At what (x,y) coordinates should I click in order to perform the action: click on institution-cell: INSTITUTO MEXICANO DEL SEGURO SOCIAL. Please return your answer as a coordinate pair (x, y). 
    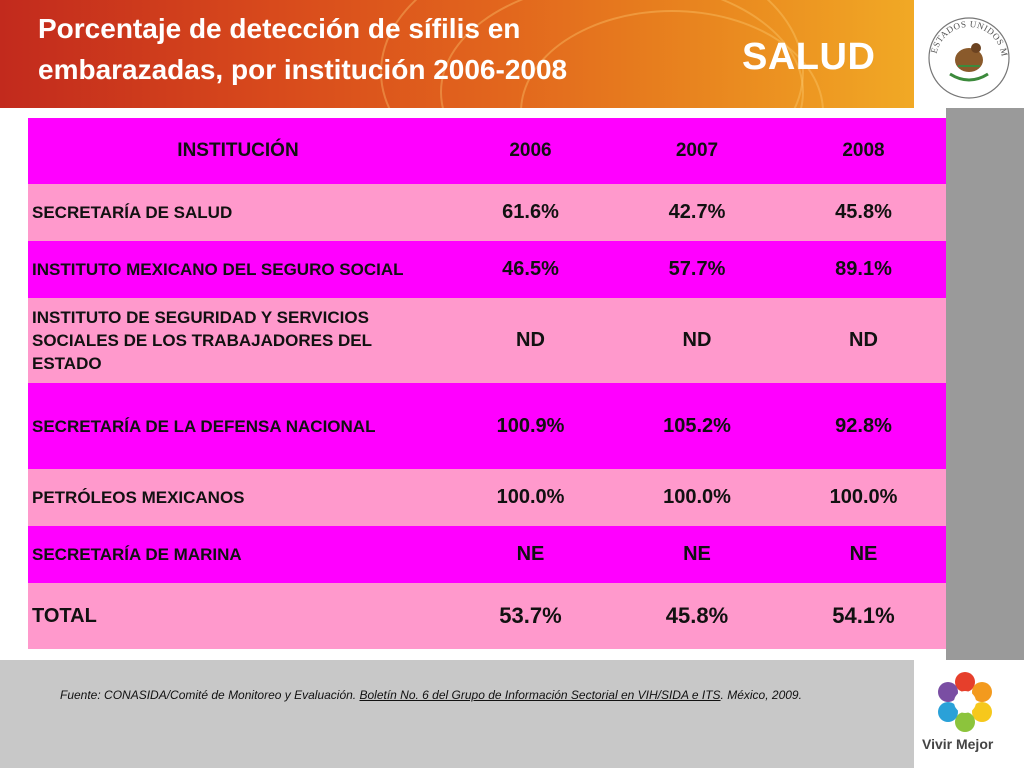
    Looking at the image, I should click on (218, 269).